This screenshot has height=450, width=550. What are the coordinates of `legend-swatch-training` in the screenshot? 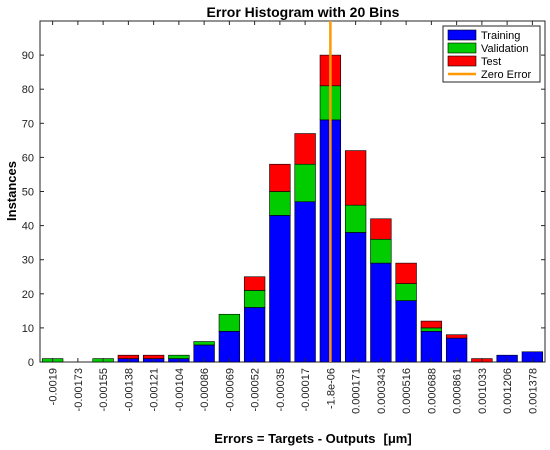 It's located at (462, 35).